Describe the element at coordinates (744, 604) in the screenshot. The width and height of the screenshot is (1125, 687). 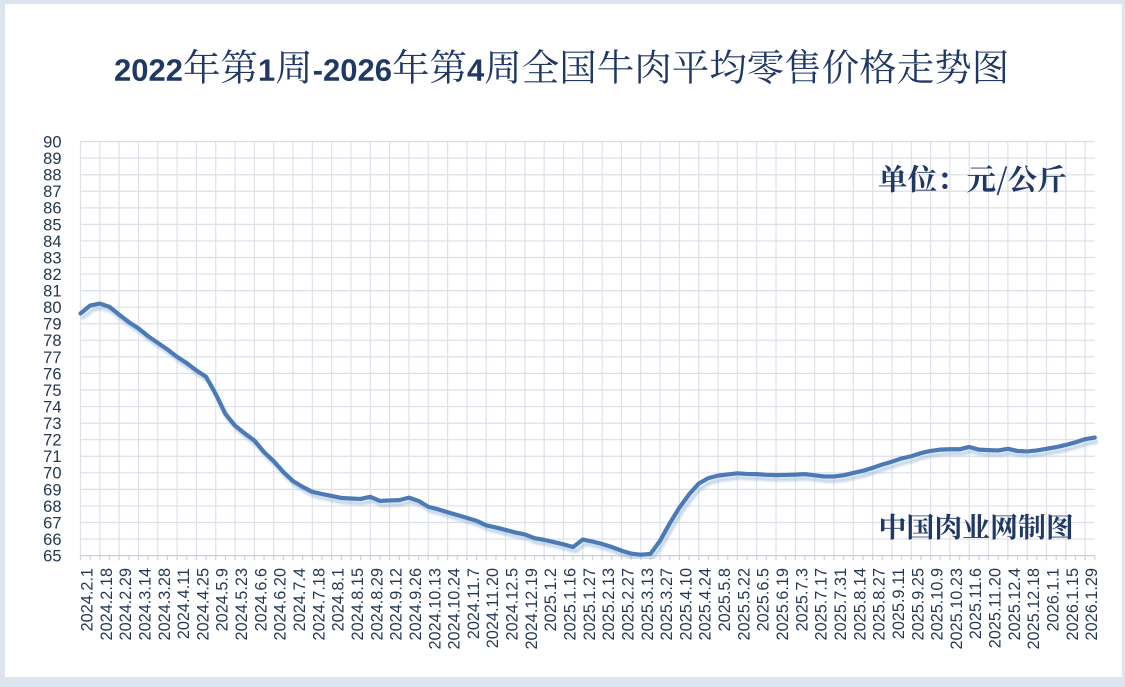
I see `svg-text: 2025.5.22` at that location.